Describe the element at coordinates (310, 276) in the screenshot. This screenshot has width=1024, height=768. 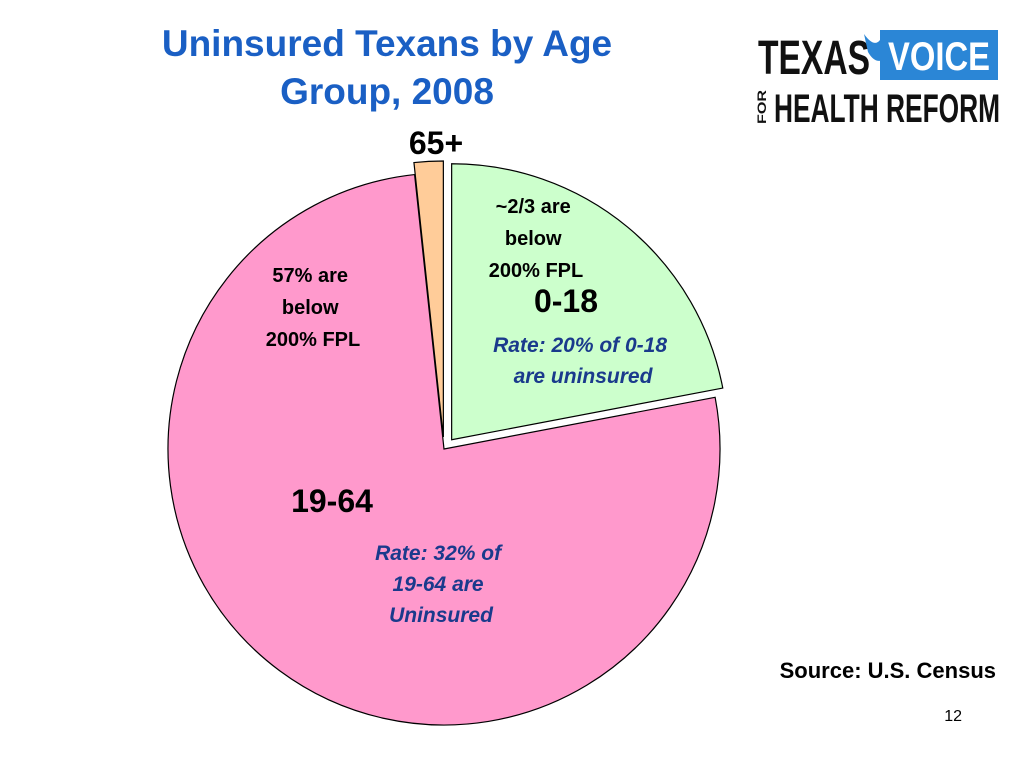
I see `note-19-64-line-1: 57% are` at that location.